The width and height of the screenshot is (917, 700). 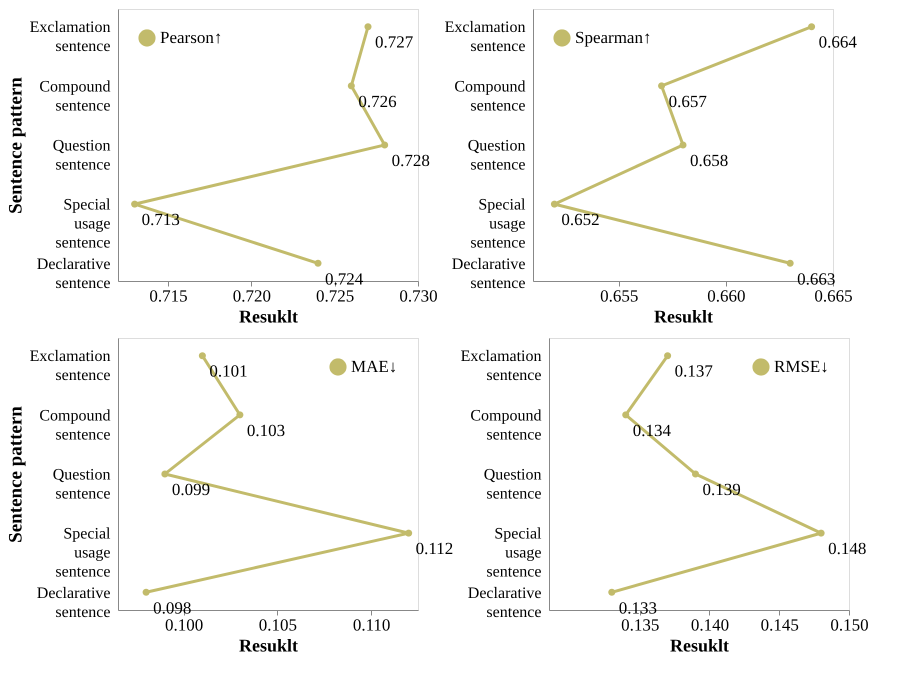 I want to click on x-tick-label: 0.145, so click(x=779, y=625).